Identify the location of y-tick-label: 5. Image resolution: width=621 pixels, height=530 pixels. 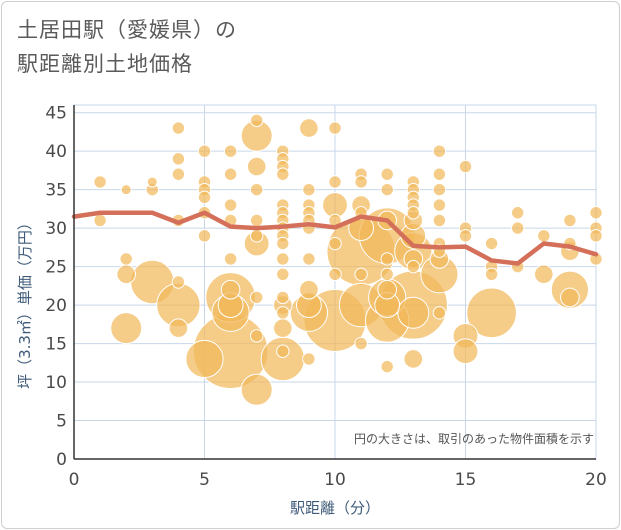
(61, 422).